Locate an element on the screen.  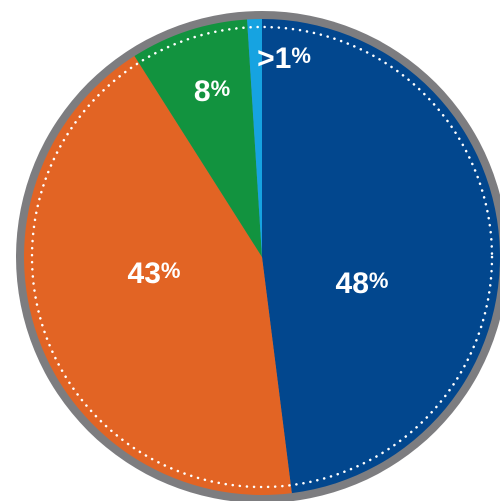
slice-label: 48% is located at coordinates (362, 283).